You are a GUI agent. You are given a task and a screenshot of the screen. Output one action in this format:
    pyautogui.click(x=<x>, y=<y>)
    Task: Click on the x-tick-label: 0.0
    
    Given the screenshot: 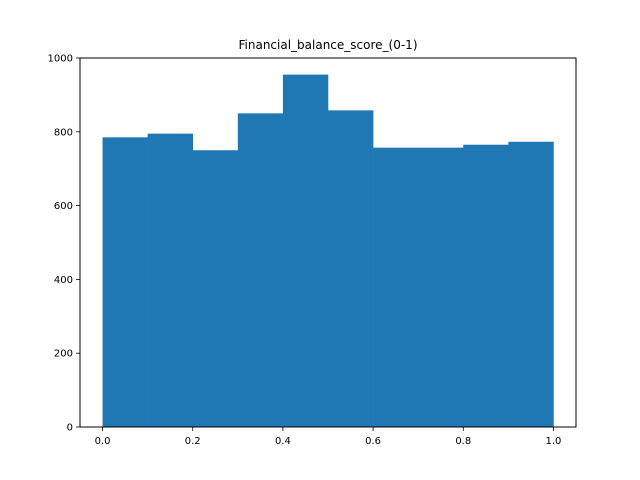 What is the action you would take?
    pyautogui.click(x=103, y=441)
    